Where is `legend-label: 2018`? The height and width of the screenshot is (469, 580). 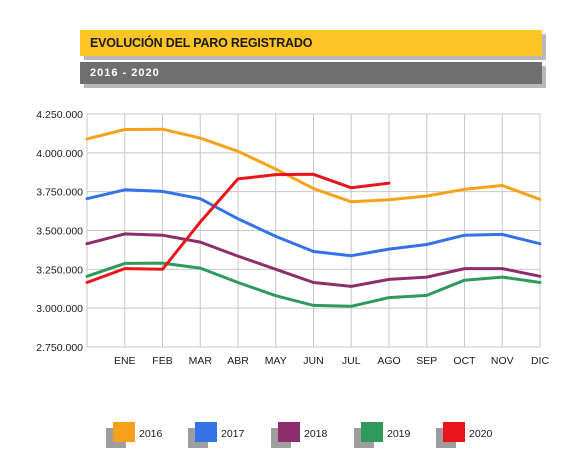 legend-label: 2018 is located at coordinates (316, 434).